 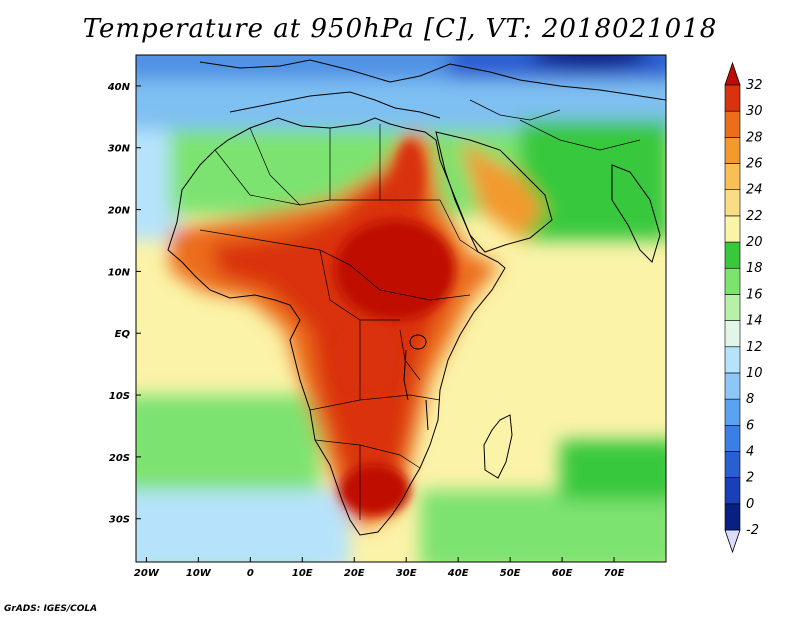 What do you see at coordinates (562, 573) in the screenshot?
I see `lon-tick-label: 60E` at bounding box center [562, 573].